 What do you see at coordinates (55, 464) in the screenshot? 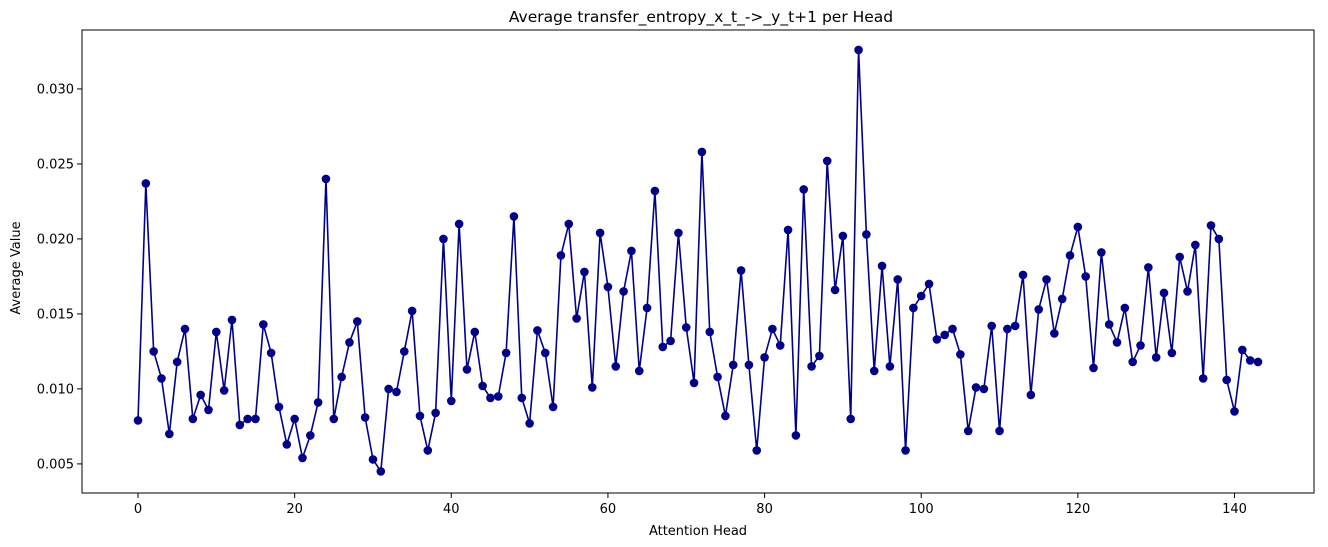
I see `y-tick-label: 0.005` at bounding box center [55, 464].